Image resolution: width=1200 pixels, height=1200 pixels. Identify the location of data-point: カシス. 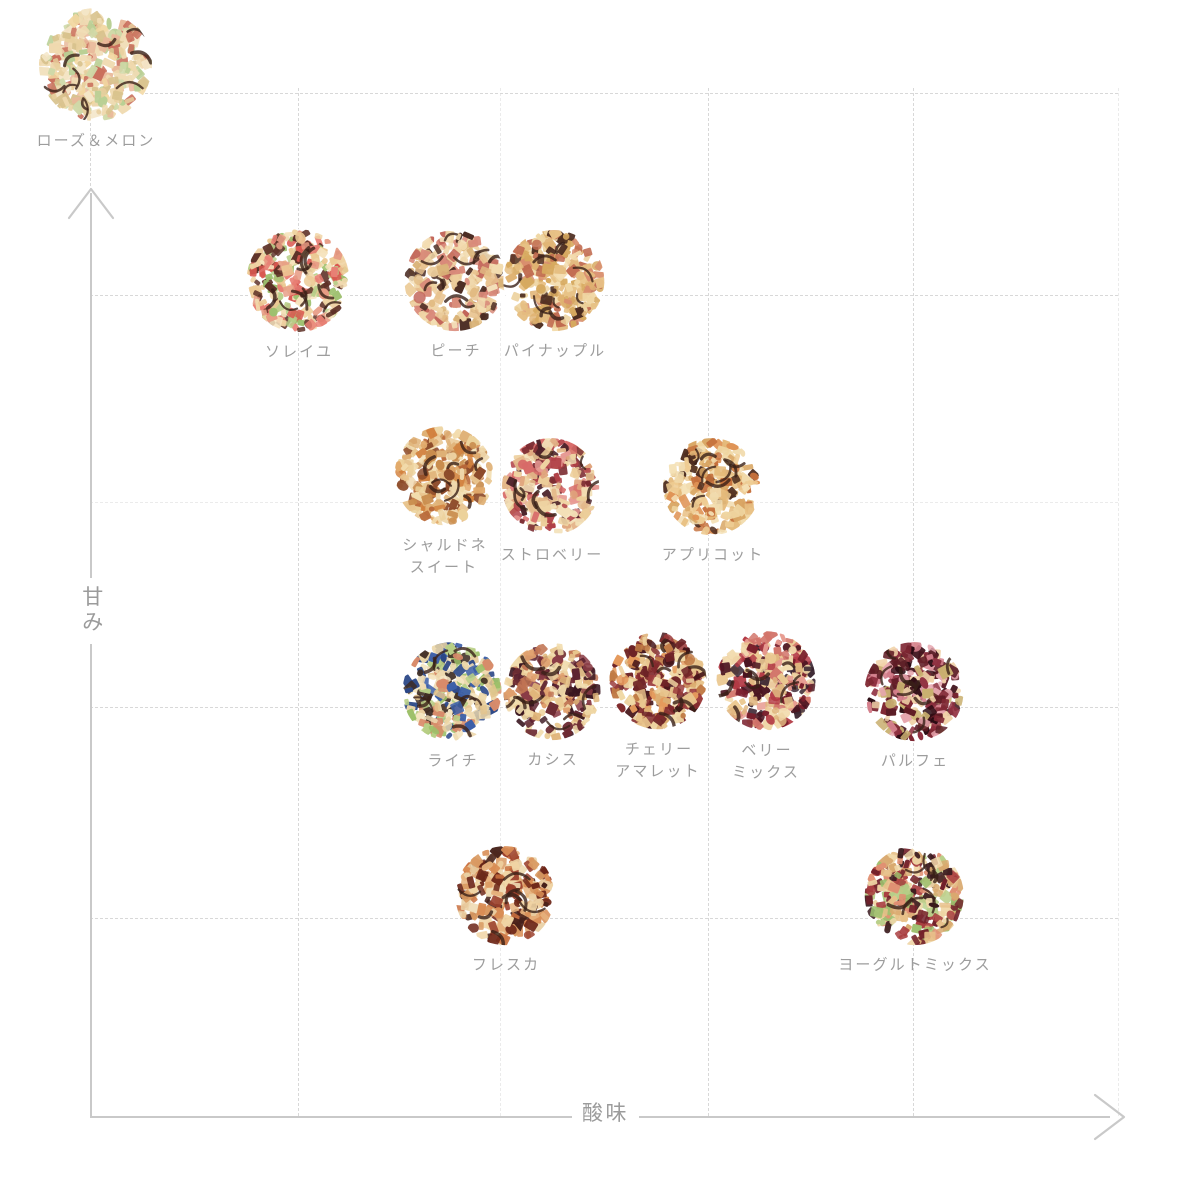
(552, 707).